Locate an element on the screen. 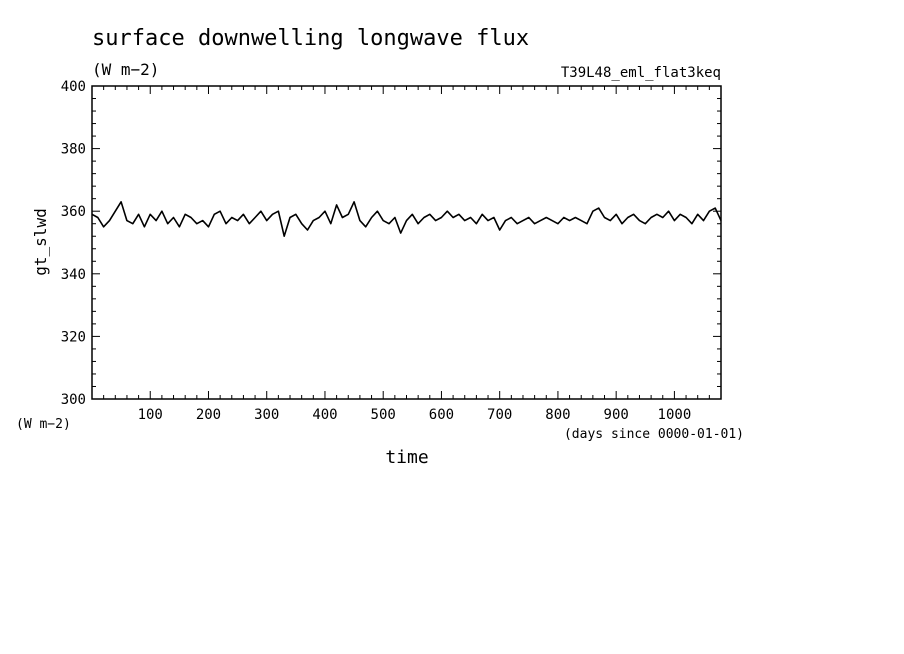 This screenshot has width=904, height=654. x-tick-labels: 100 200 300 400 500 600 700 800 900 1000 is located at coordinates (415, 415).